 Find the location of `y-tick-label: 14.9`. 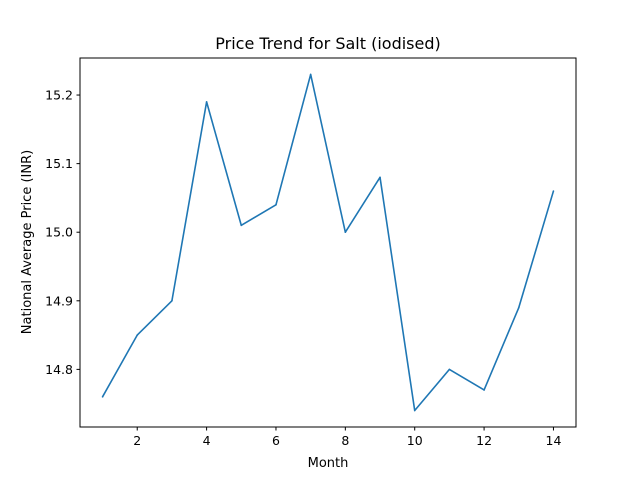

y-tick-label: 14.9 is located at coordinates (59, 300).